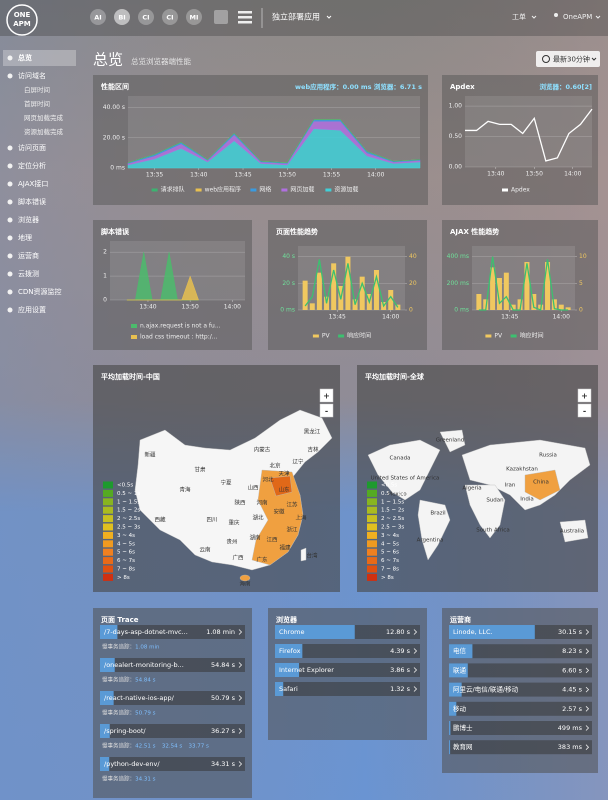 This screenshot has width=608, height=800. I want to click on row-value: 30.15 s, so click(570, 632).